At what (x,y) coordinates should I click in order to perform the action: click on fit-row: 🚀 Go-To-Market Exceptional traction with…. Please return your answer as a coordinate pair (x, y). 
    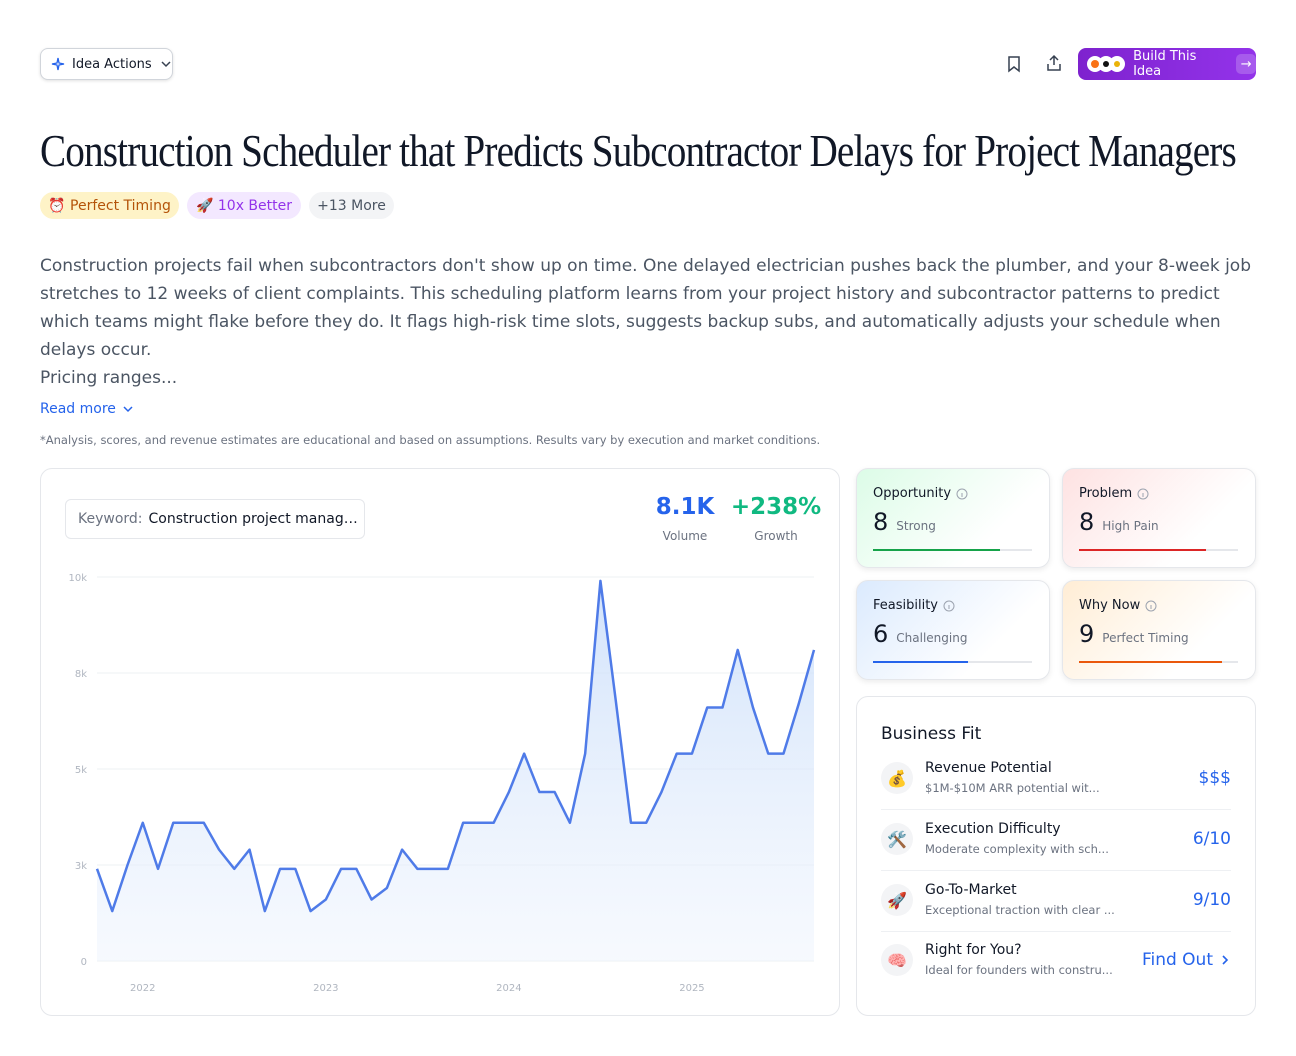
    Looking at the image, I should click on (1056, 911).